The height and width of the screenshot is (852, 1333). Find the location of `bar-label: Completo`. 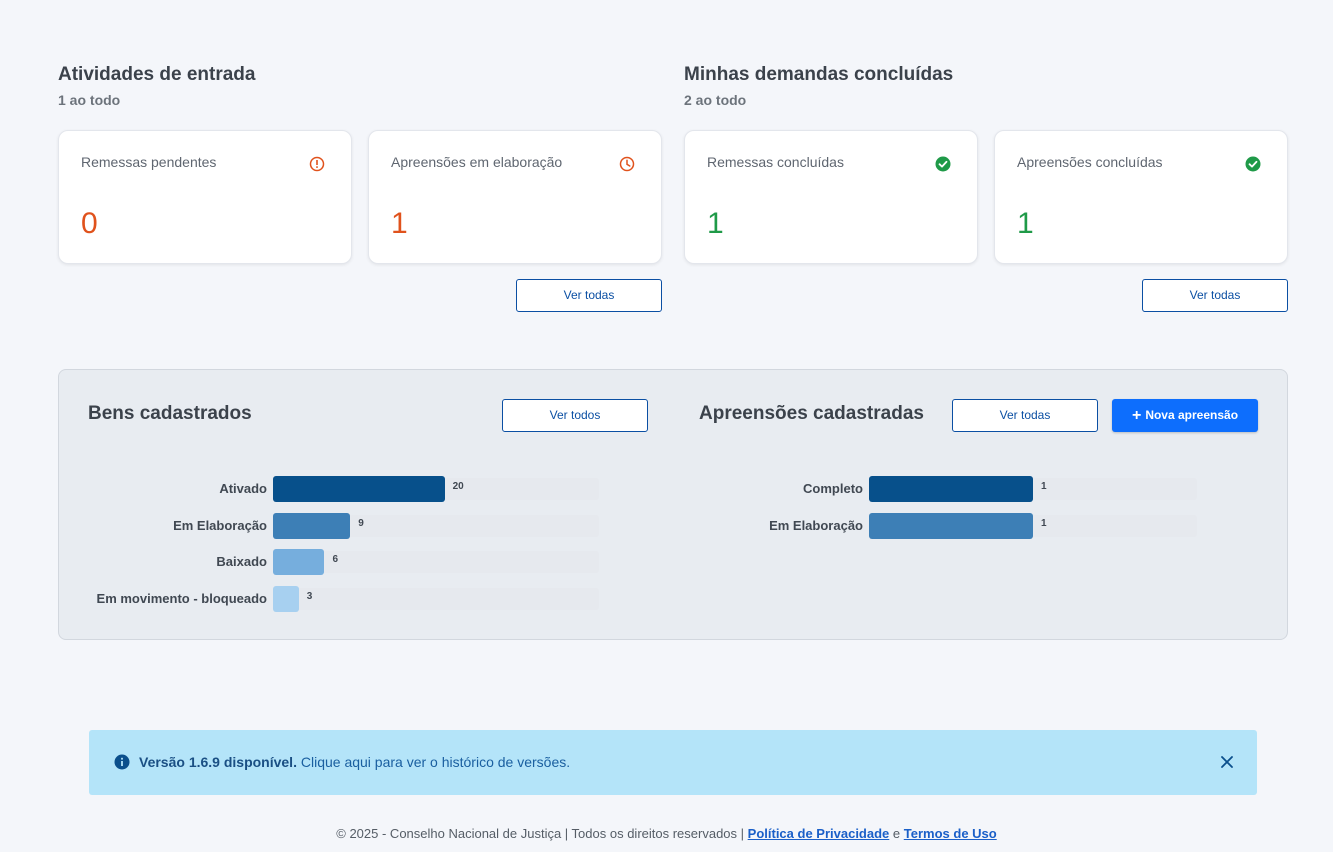

bar-label: Completo is located at coordinates (833, 488).